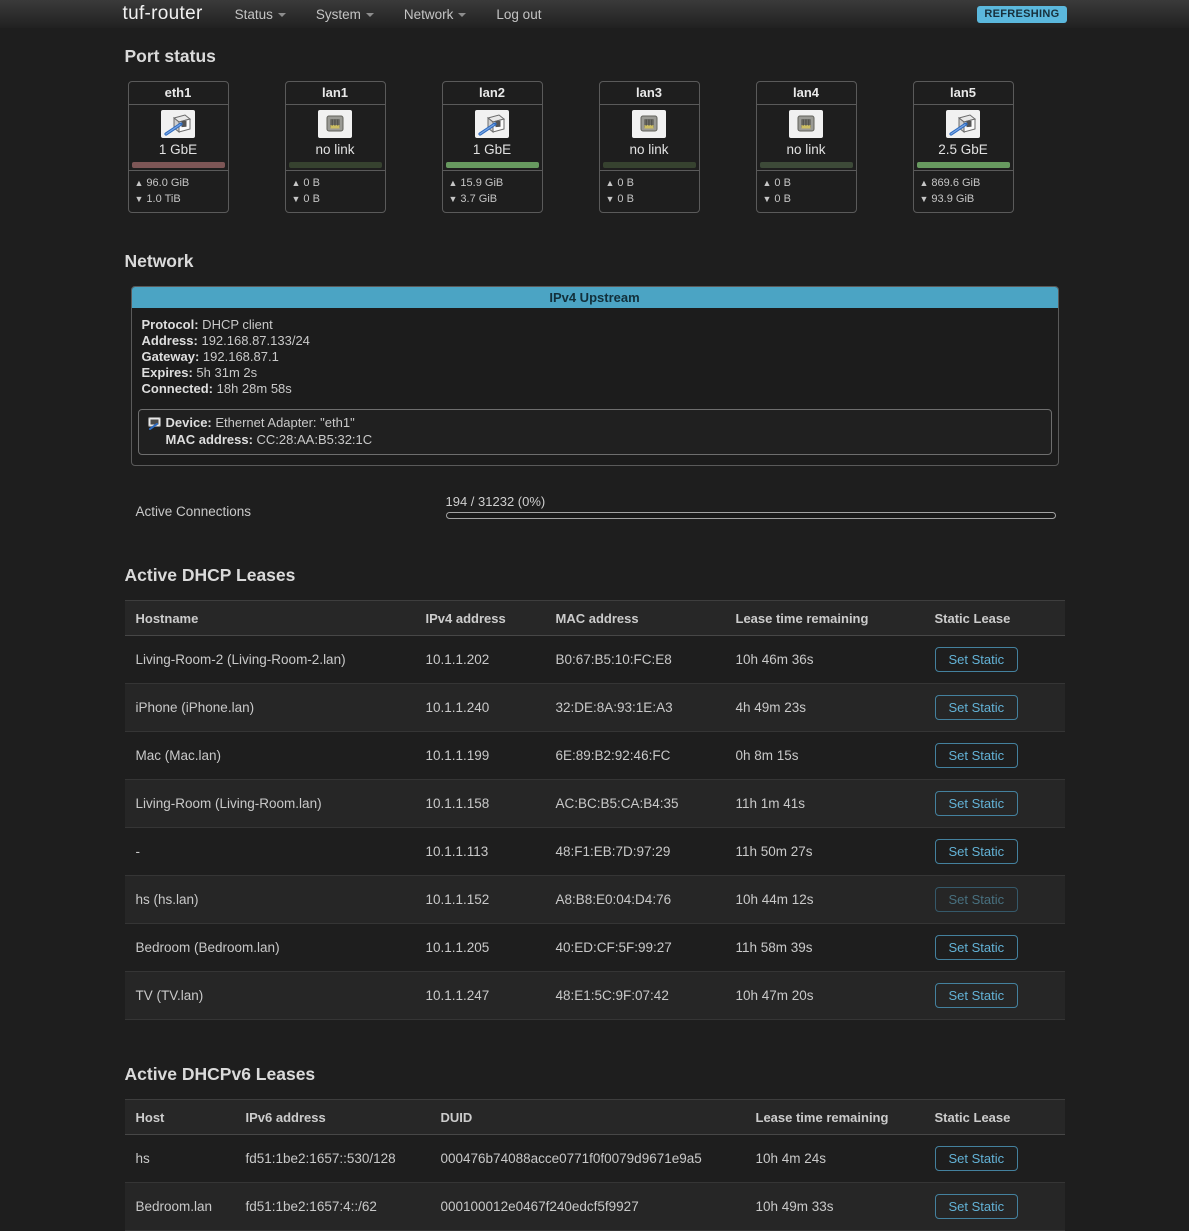 This screenshot has height=1231, width=1189. Describe the element at coordinates (168, 183) in the screenshot. I see `tx-bytes: 96.0 GiB` at that location.